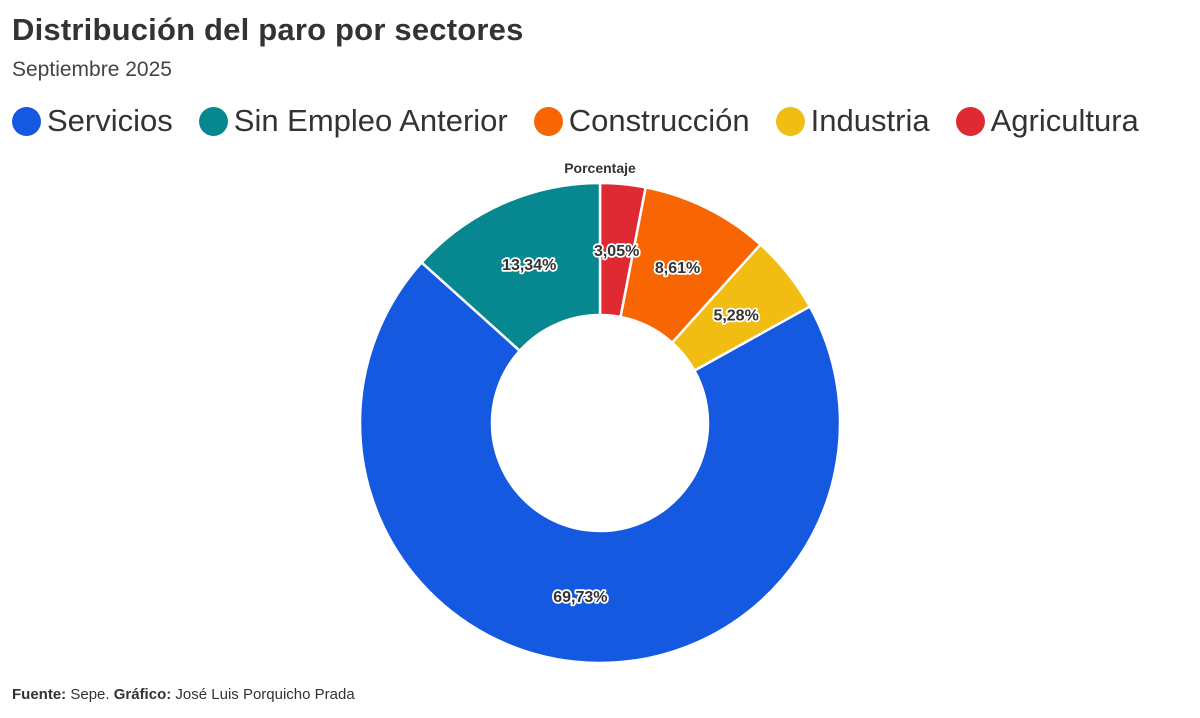  I want to click on chart-title: Distribución del paro por sectores, so click(268, 29).